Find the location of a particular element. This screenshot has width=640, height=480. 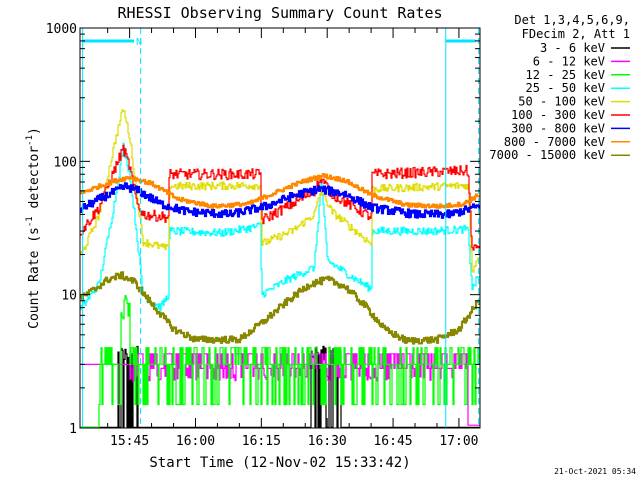

legend-label: 7000 - 15000 keV is located at coordinates (547, 155).